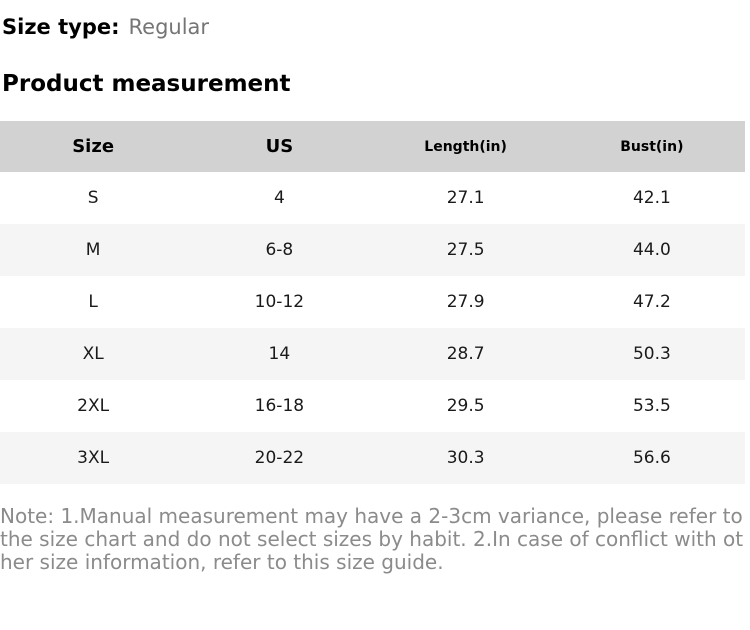 Image resolution: width=750 pixels, height=630 pixels. What do you see at coordinates (465, 458) in the screenshot?
I see `cell-length: 30.3` at bounding box center [465, 458].